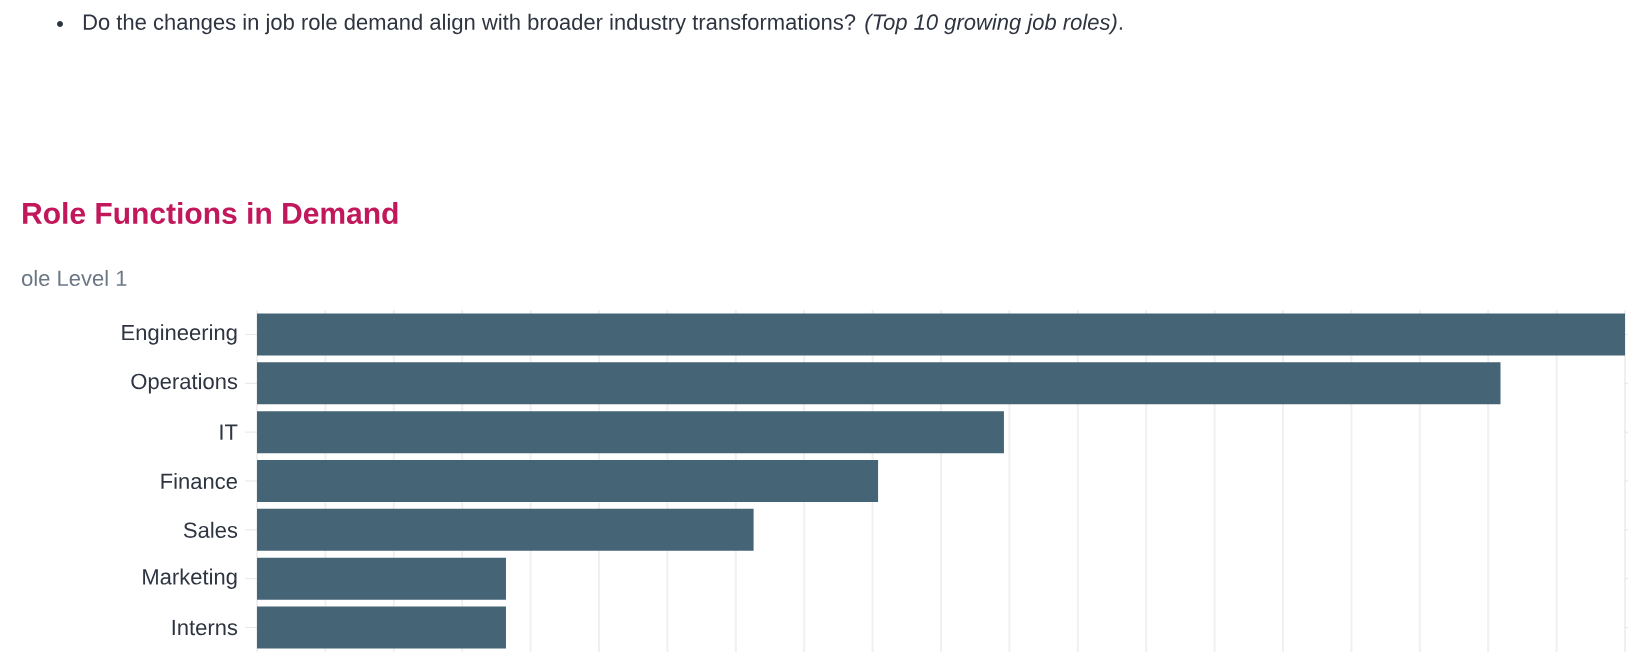 This screenshot has height=652, width=1628. I want to click on chart-title: Role Functions in Demand, so click(210, 212).